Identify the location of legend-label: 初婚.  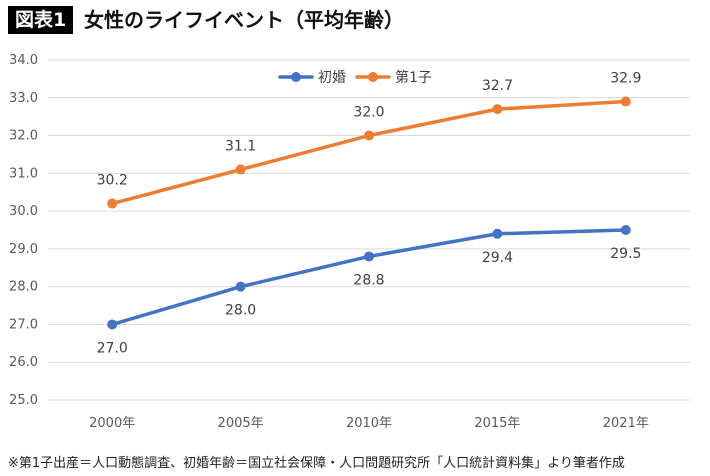
(332, 77).